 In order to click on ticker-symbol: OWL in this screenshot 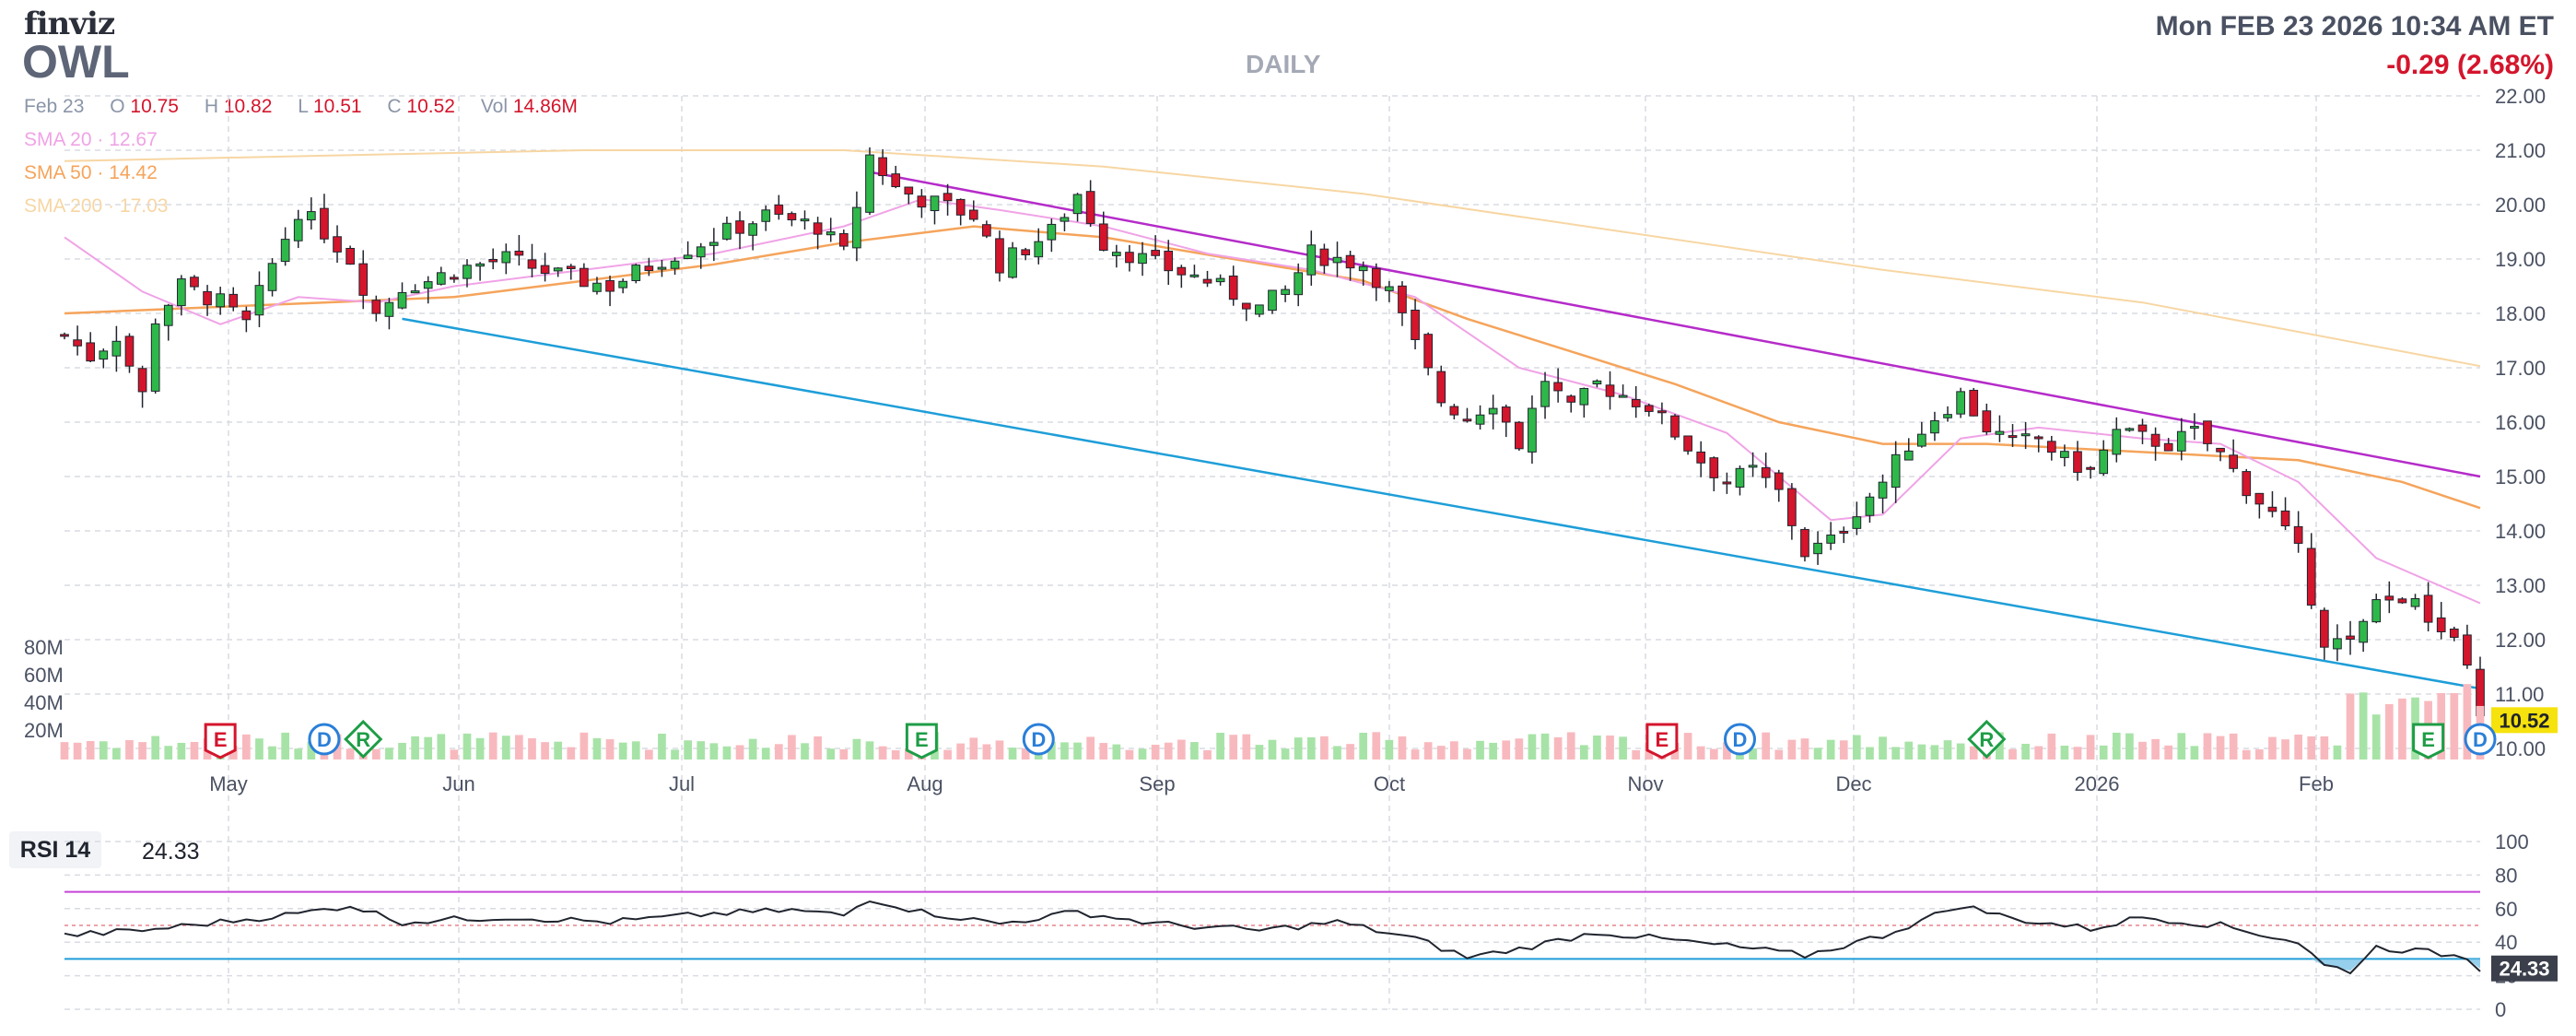, I will do `click(76, 62)`.